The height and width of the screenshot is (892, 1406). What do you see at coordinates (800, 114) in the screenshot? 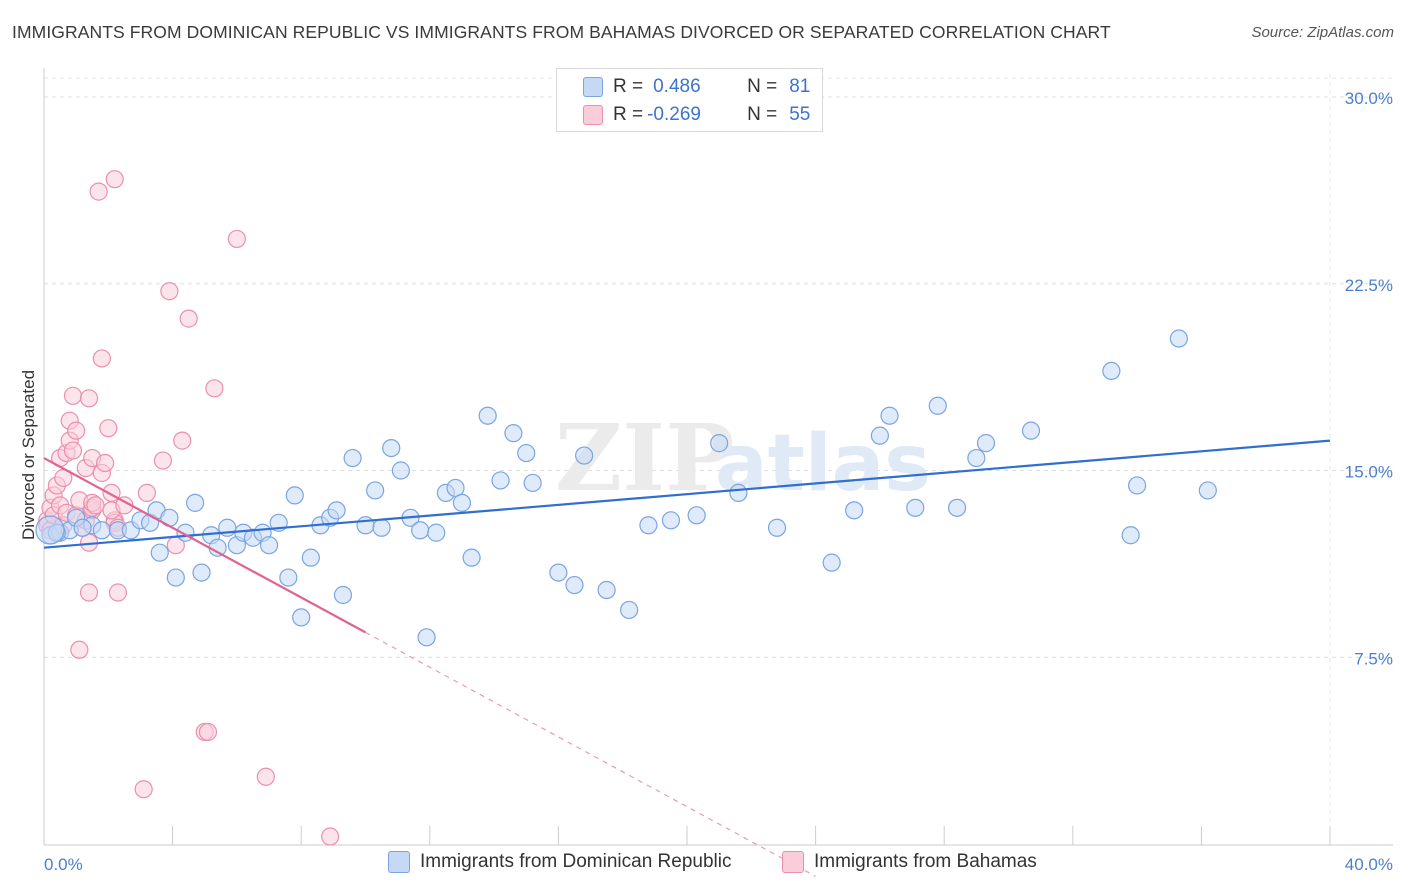
I see `legend-n-value: 55` at bounding box center [800, 114].